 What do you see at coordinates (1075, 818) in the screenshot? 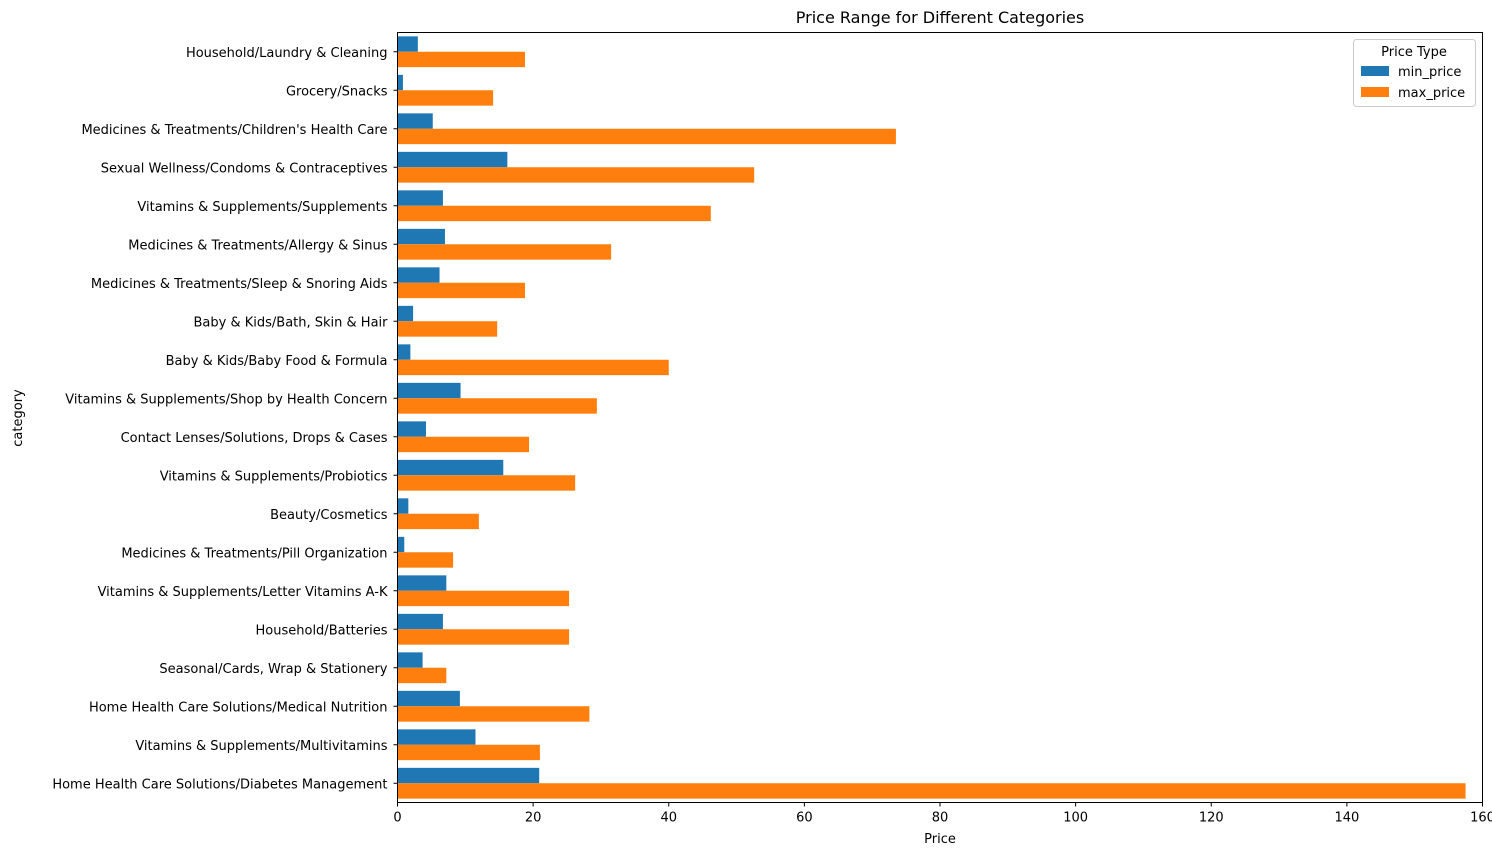
I see `x-tick-label: 100` at bounding box center [1075, 818].